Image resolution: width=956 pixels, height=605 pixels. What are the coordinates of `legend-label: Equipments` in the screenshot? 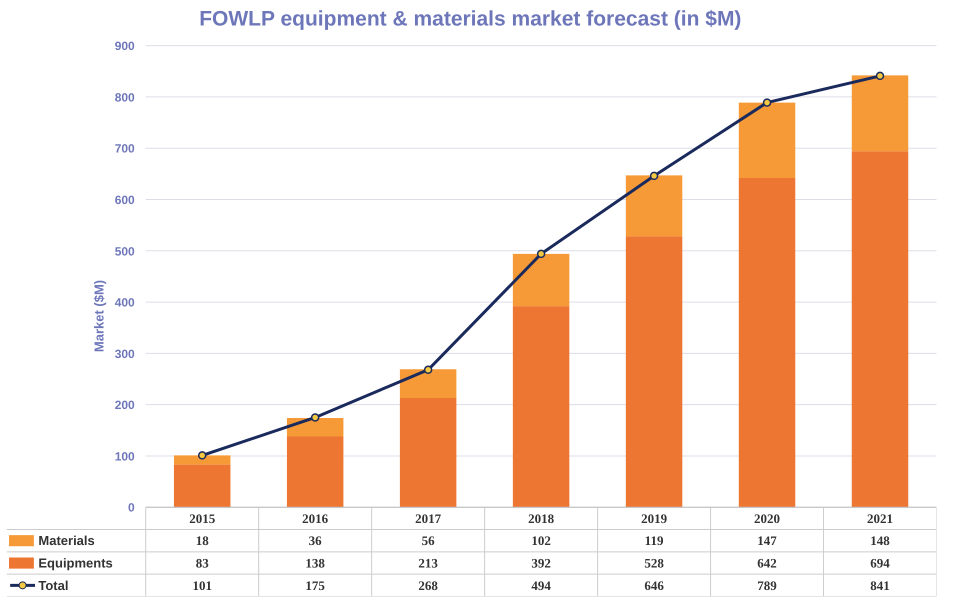 It's located at (75, 563).